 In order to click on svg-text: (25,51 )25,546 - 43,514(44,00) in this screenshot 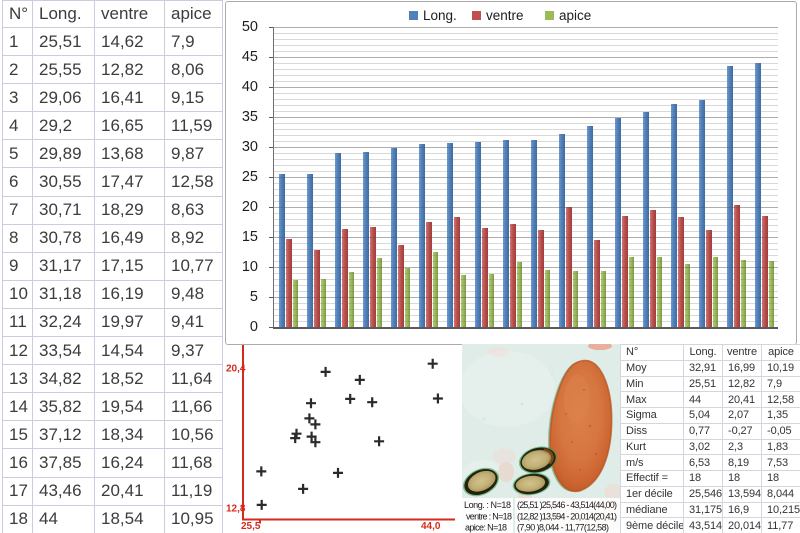, I will do `click(567, 505)`.